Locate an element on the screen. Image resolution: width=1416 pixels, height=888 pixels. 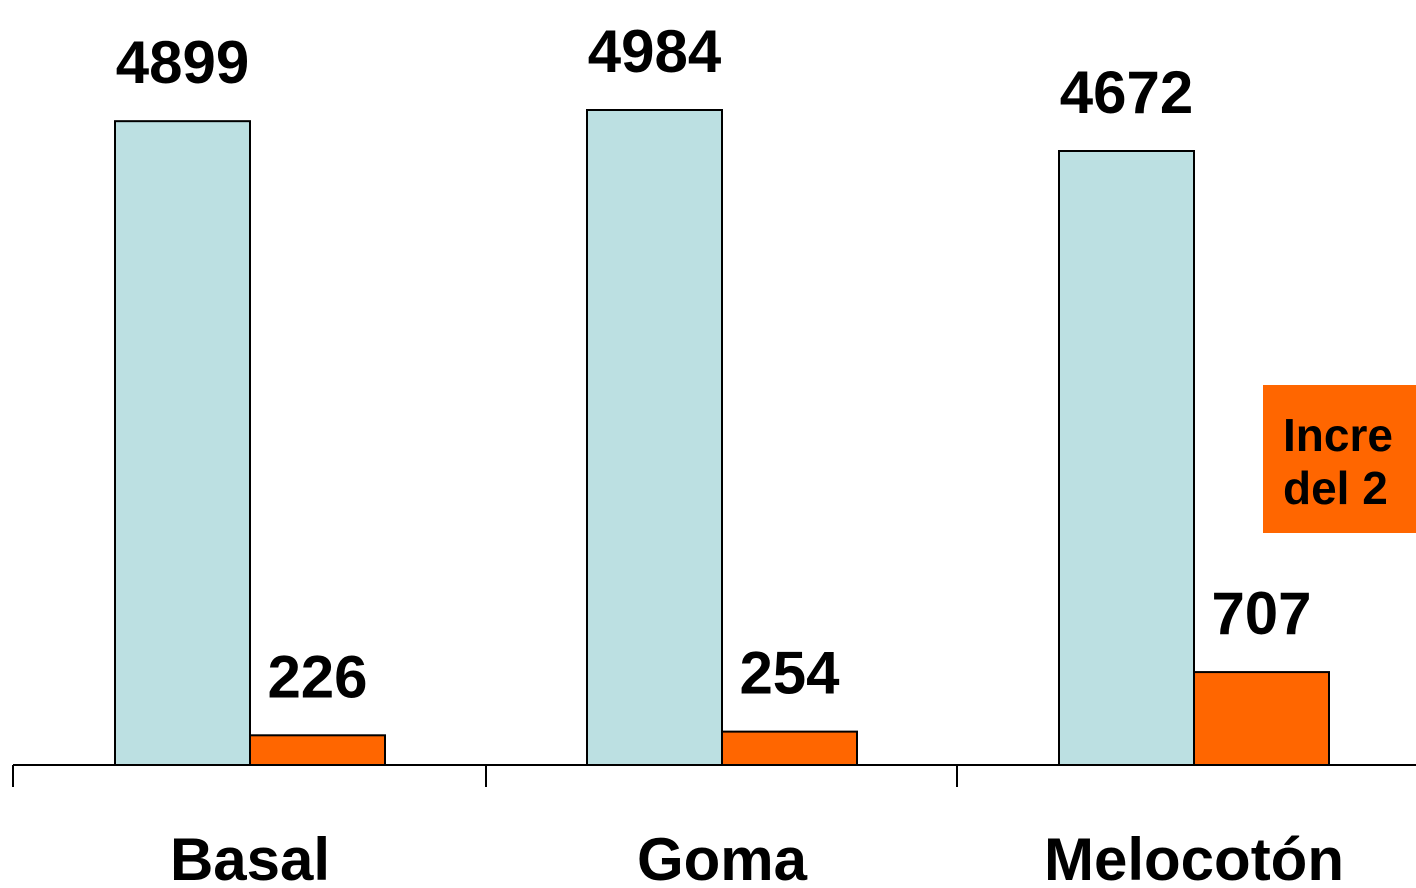
data-label: 4672 is located at coordinates (1126, 92).